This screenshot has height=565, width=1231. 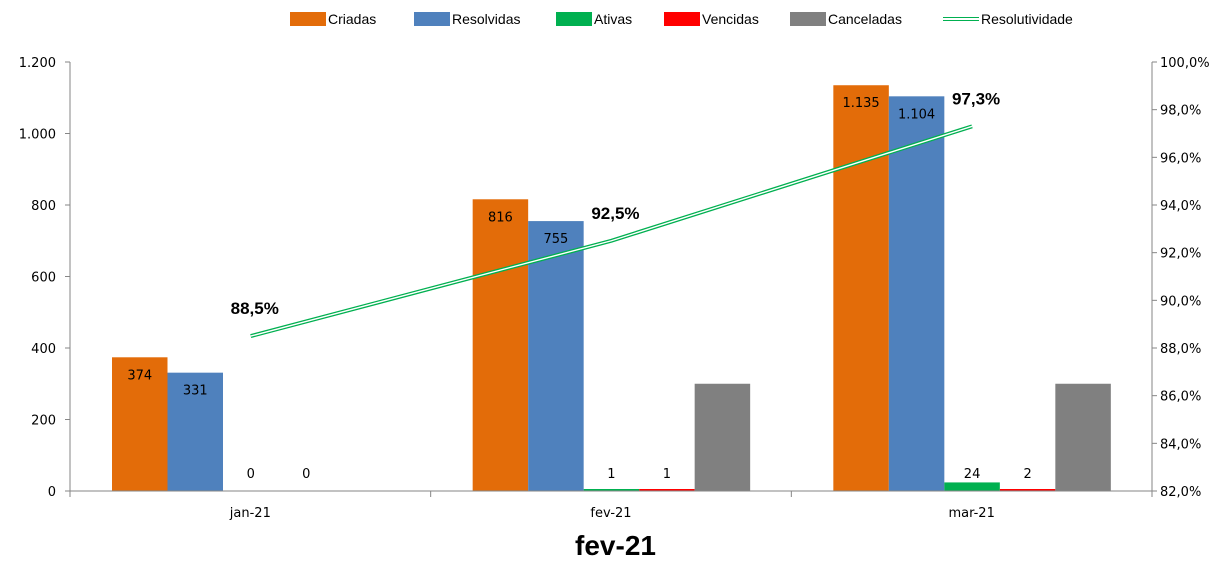 What do you see at coordinates (251, 474) in the screenshot?
I see `bar-value-label-ativas: 0` at bounding box center [251, 474].